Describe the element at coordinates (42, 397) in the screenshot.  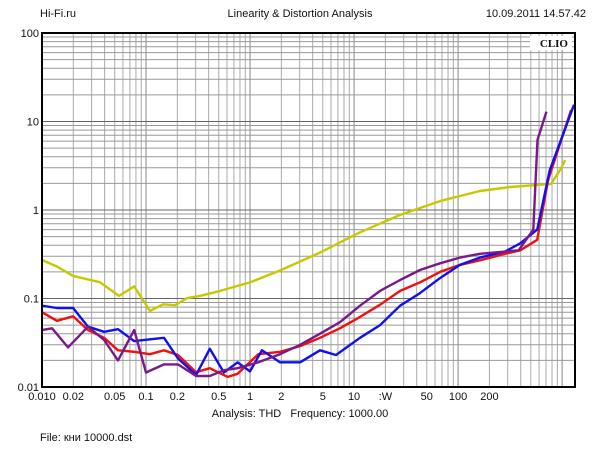
I see `x-tick-label: 0.010` at that location.